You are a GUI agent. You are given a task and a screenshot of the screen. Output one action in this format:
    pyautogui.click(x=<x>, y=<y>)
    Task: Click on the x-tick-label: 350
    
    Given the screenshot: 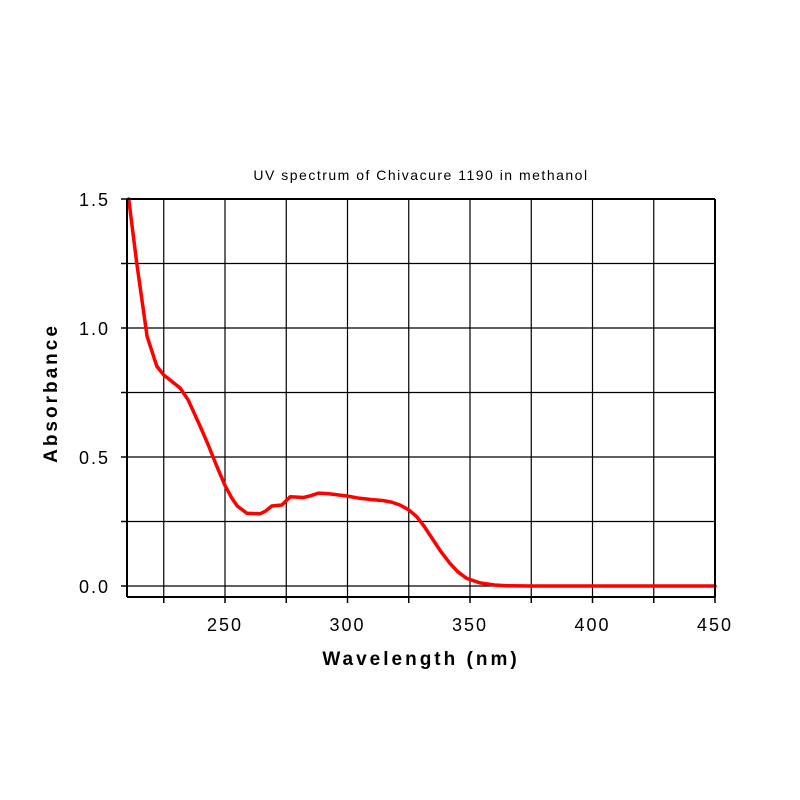 What is the action you would take?
    pyautogui.click(x=470, y=625)
    